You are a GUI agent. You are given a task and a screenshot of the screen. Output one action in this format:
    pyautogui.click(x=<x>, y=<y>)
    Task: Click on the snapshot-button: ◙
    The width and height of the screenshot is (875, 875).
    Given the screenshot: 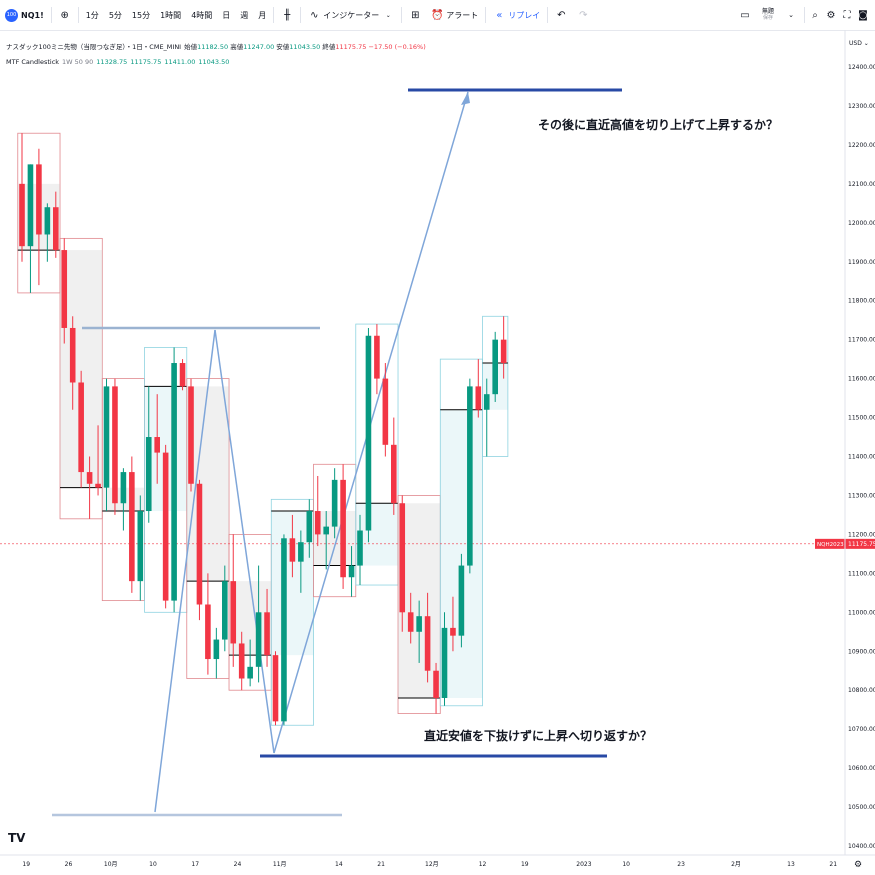 What is the action you would take?
    pyautogui.click(x=863, y=15)
    